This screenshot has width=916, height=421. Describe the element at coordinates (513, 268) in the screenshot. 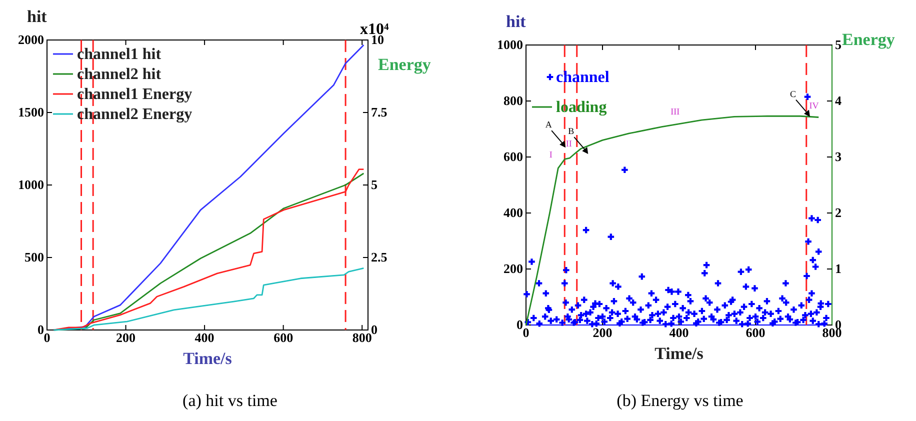

I see `y-tick-label: 200` at that location.